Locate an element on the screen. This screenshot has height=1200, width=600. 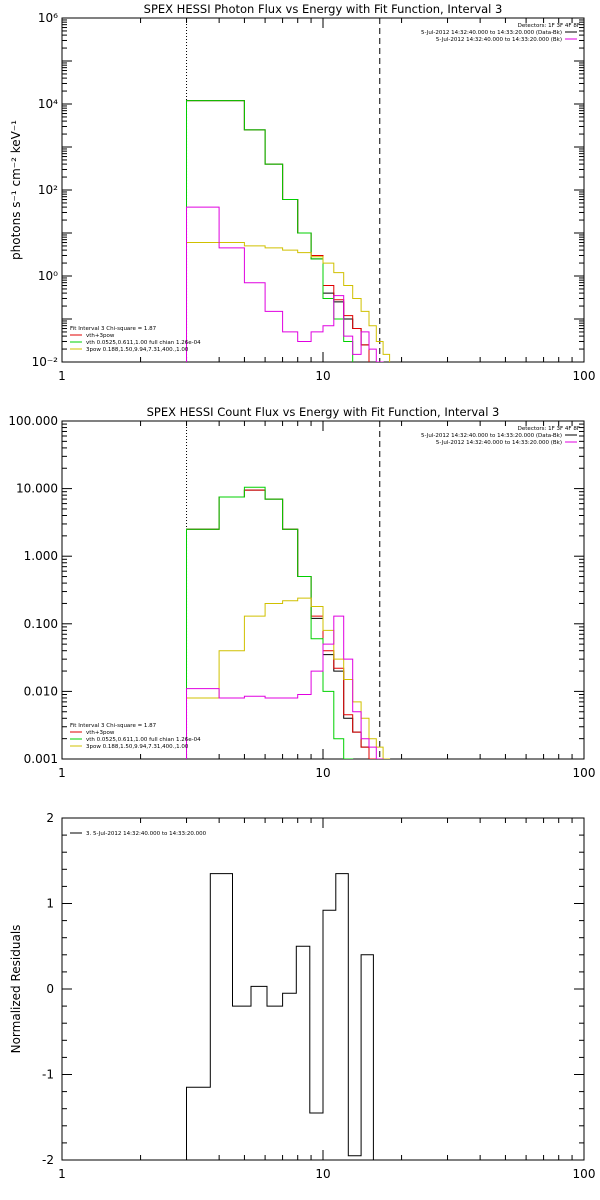
y-tick-label: 0.100 is located at coordinates (41, 624).